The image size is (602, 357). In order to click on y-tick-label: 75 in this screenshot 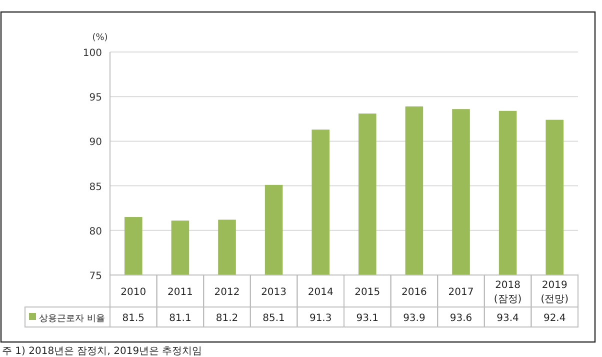, I will do `click(95, 276)`.